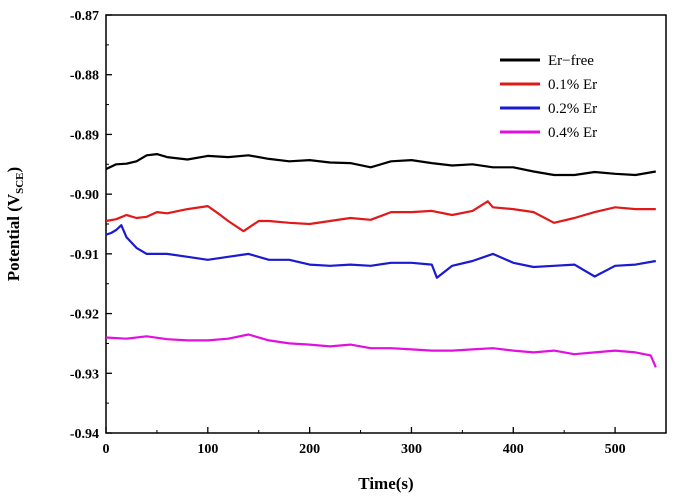 The width and height of the screenshot is (674, 500). What do you see at coordinates (548, 97) in the screenshot?
I see `legend: Er−free 0.1% Er 0.2% Er 0.4% Er` at bounding box center [548, 97].